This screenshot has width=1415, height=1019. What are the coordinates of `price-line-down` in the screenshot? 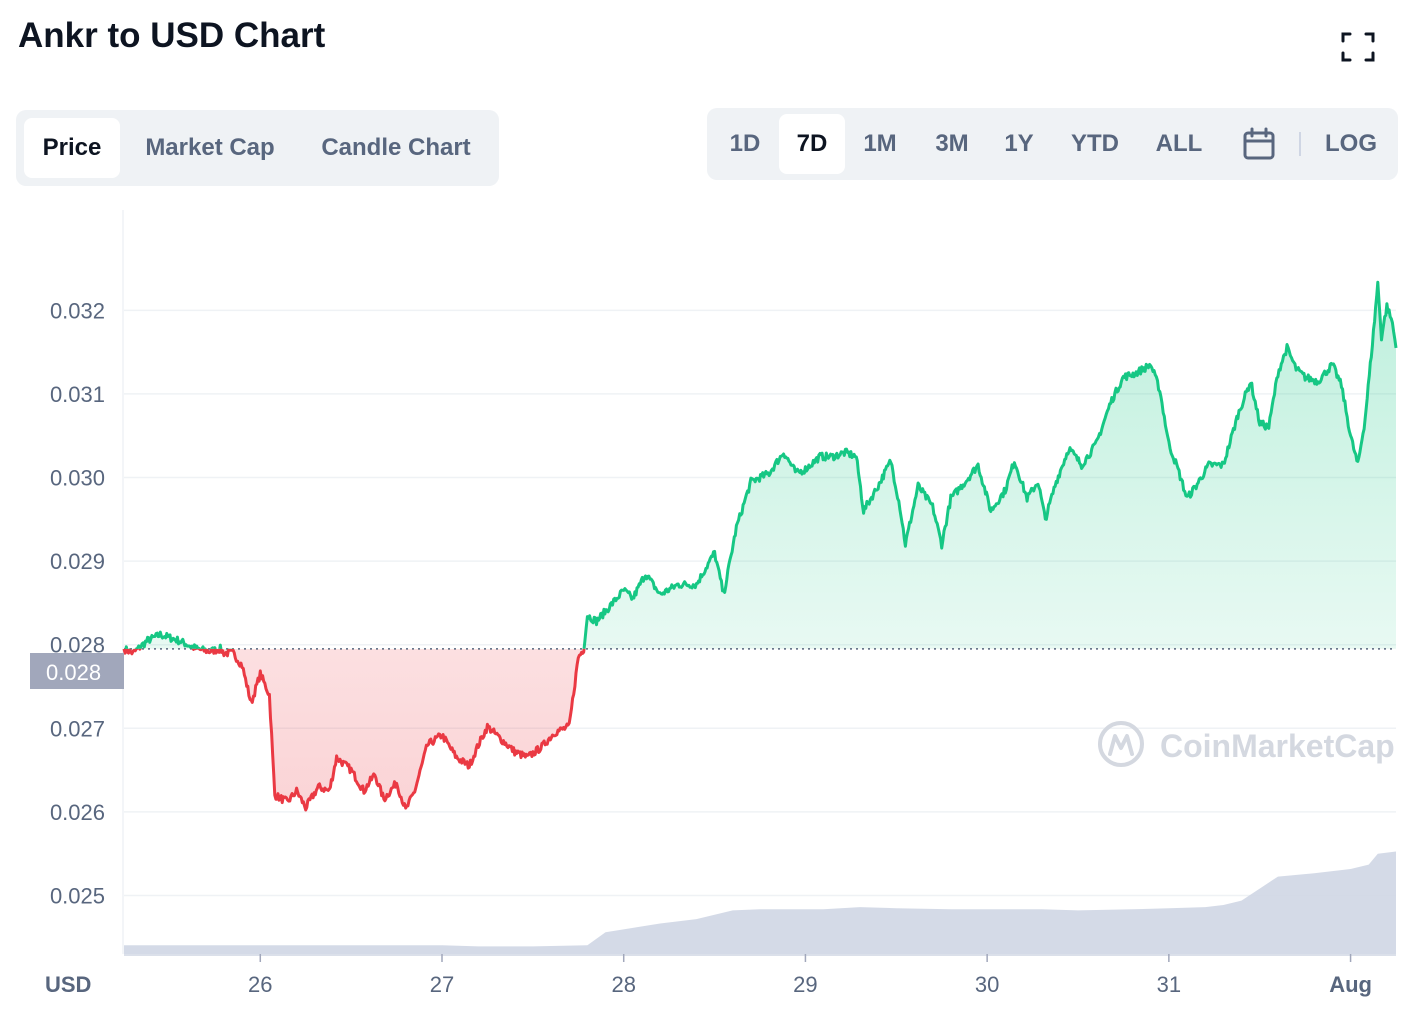 It's located at (354, 730).